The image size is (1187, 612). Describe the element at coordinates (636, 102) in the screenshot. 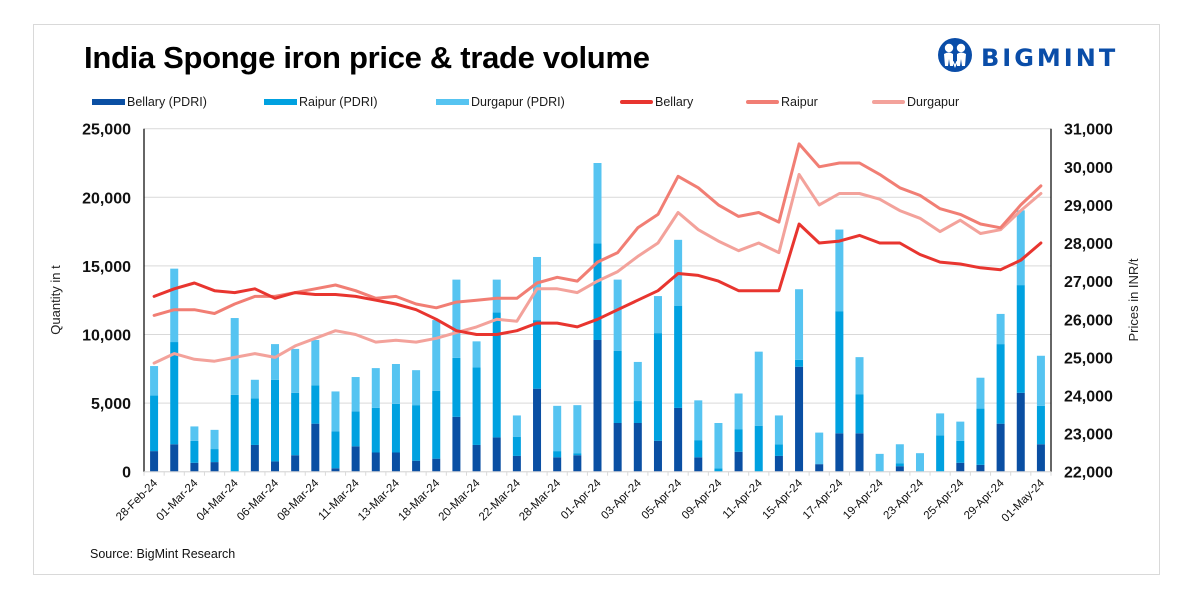

I see `legend-line-bellary` at that location.